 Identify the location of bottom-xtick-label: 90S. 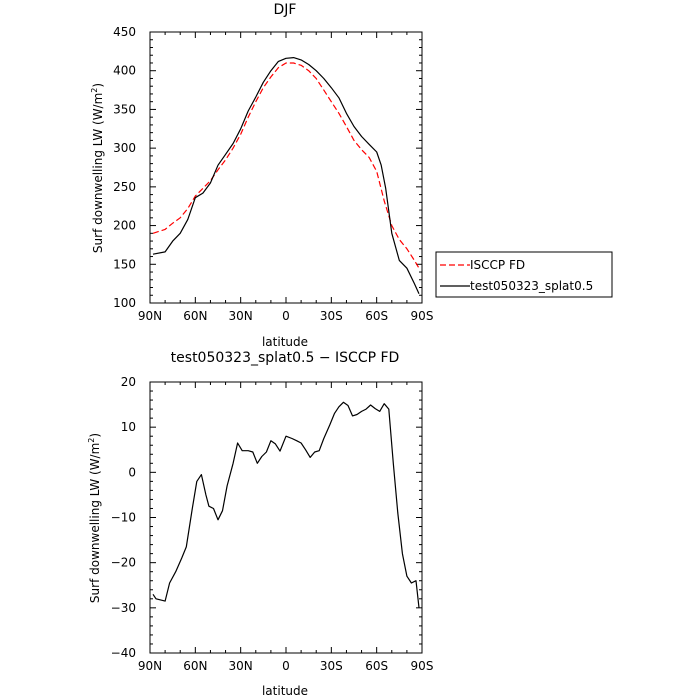
(422, 666).